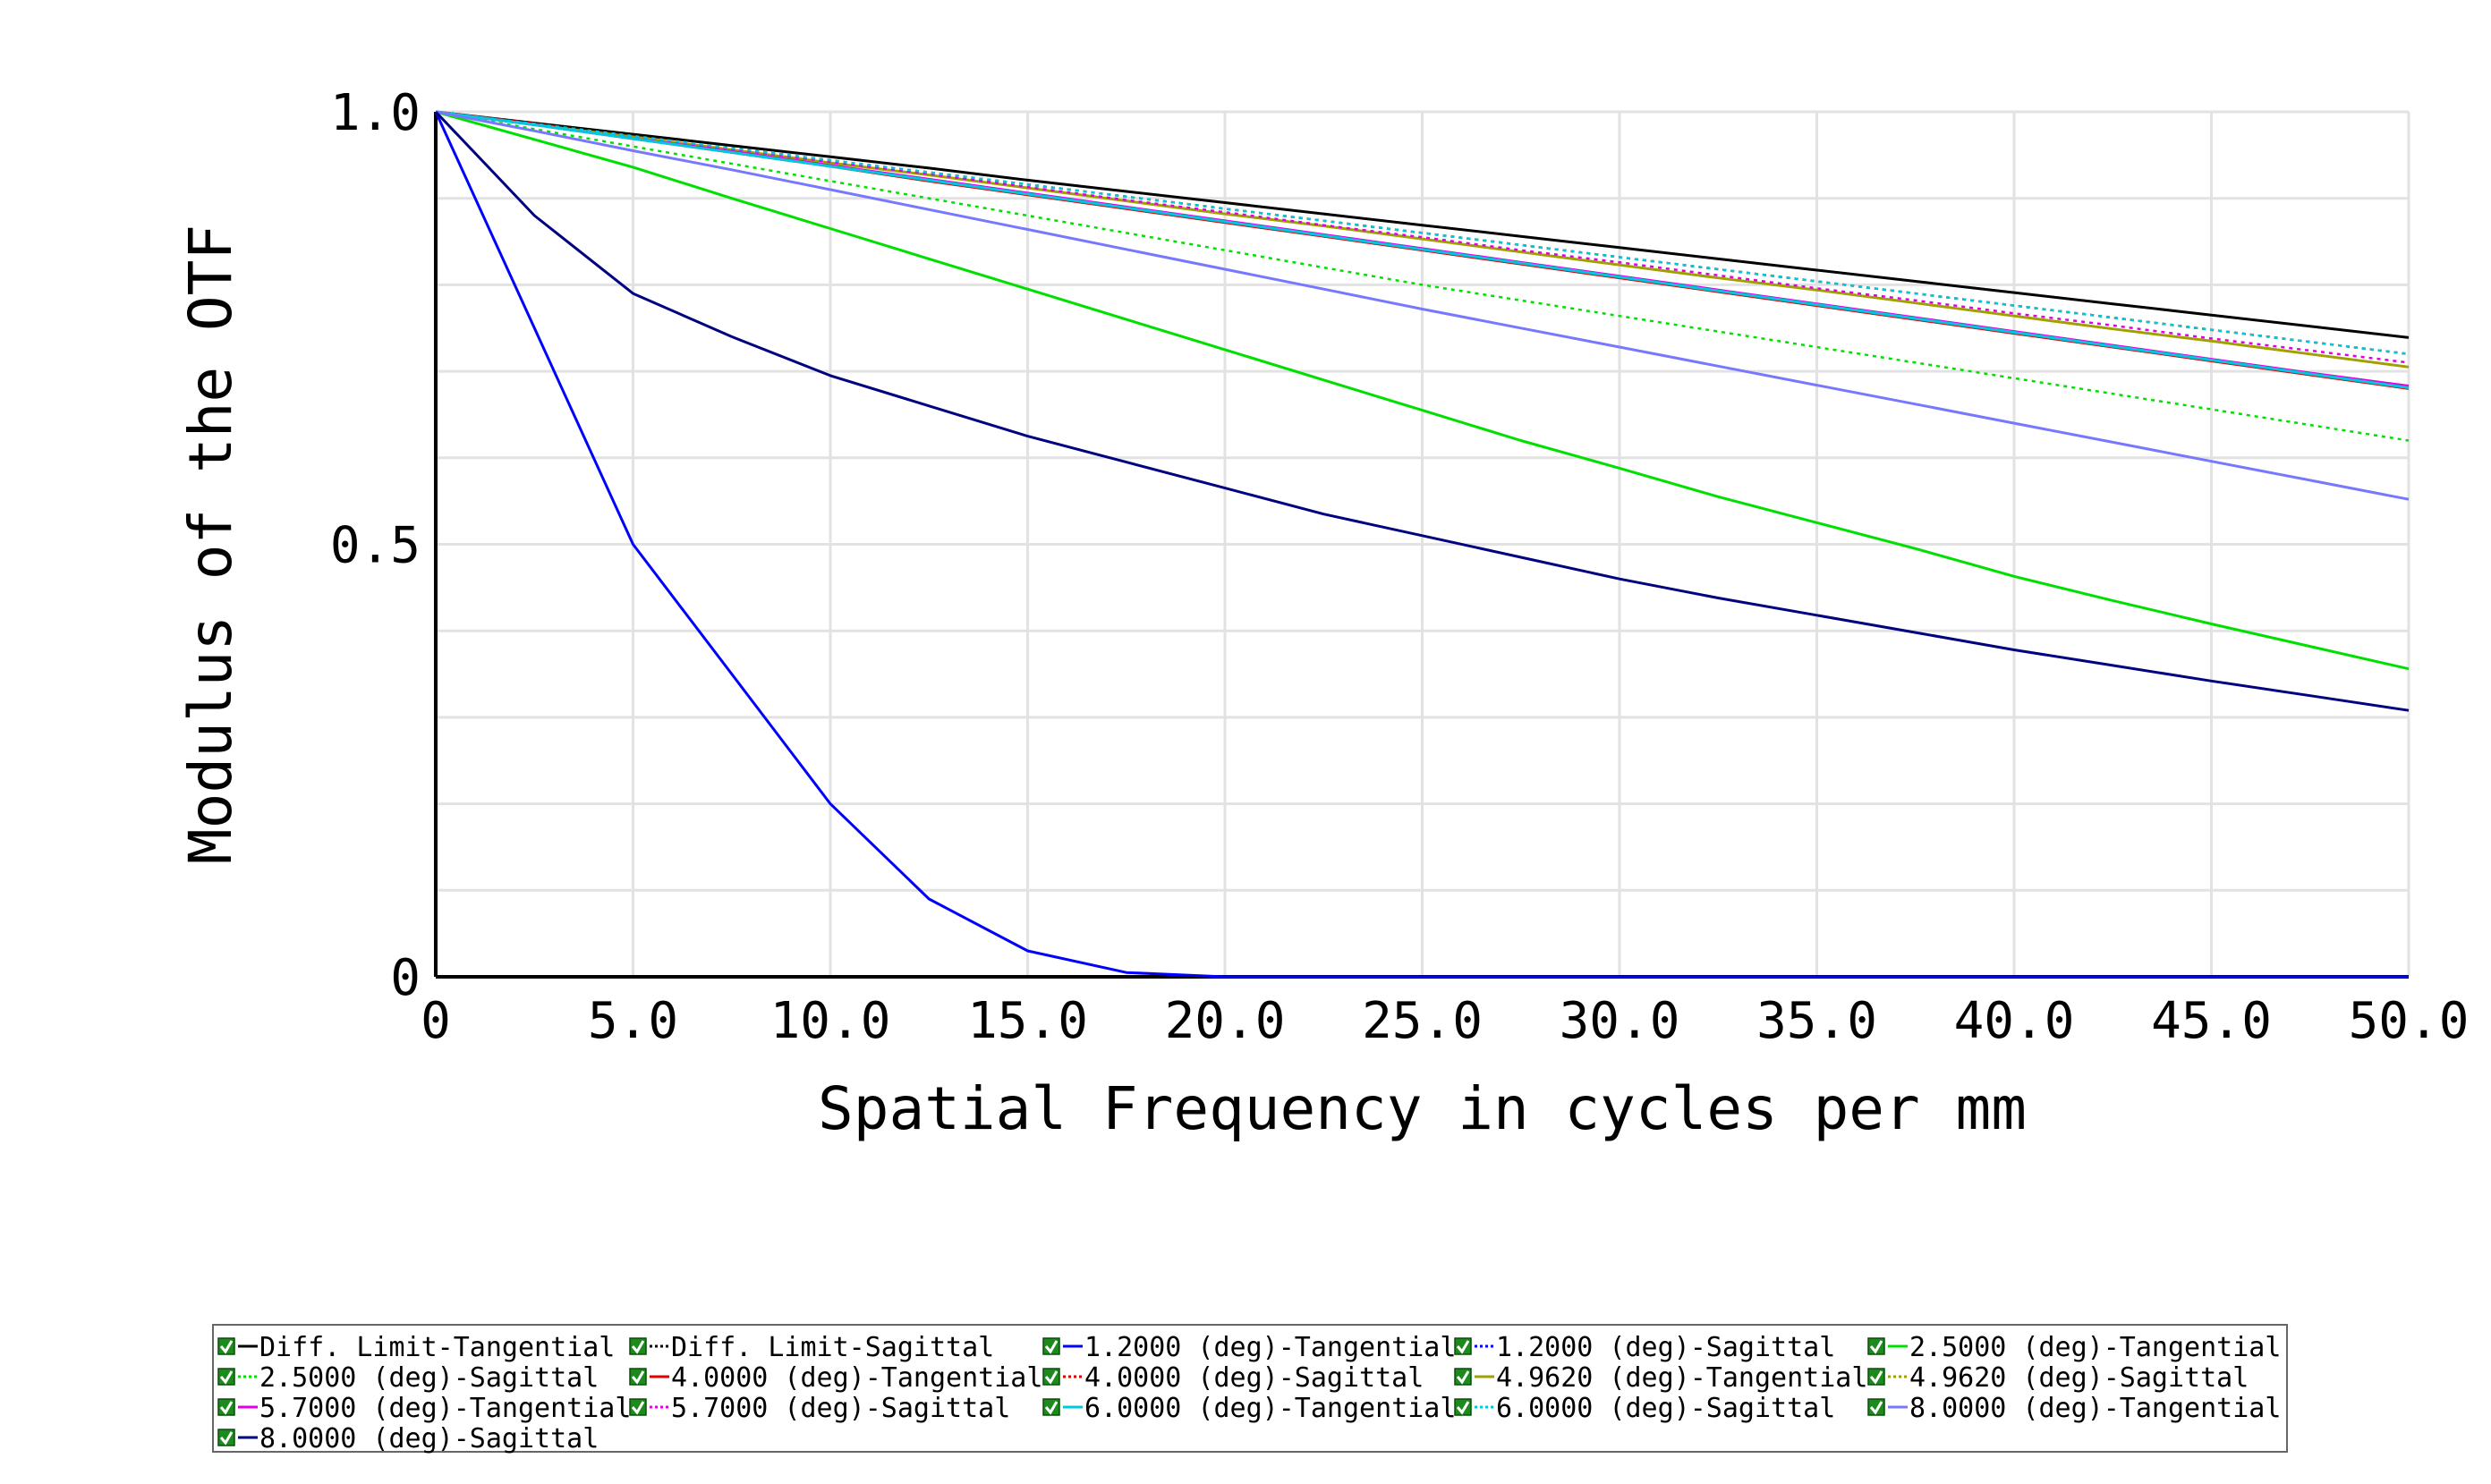  What do you see at coordinates (2095, 1408) in the screenshot?
I see `legend-label: 8.0000 (deg)-Tangential` at bounding box center [2095, 1408].